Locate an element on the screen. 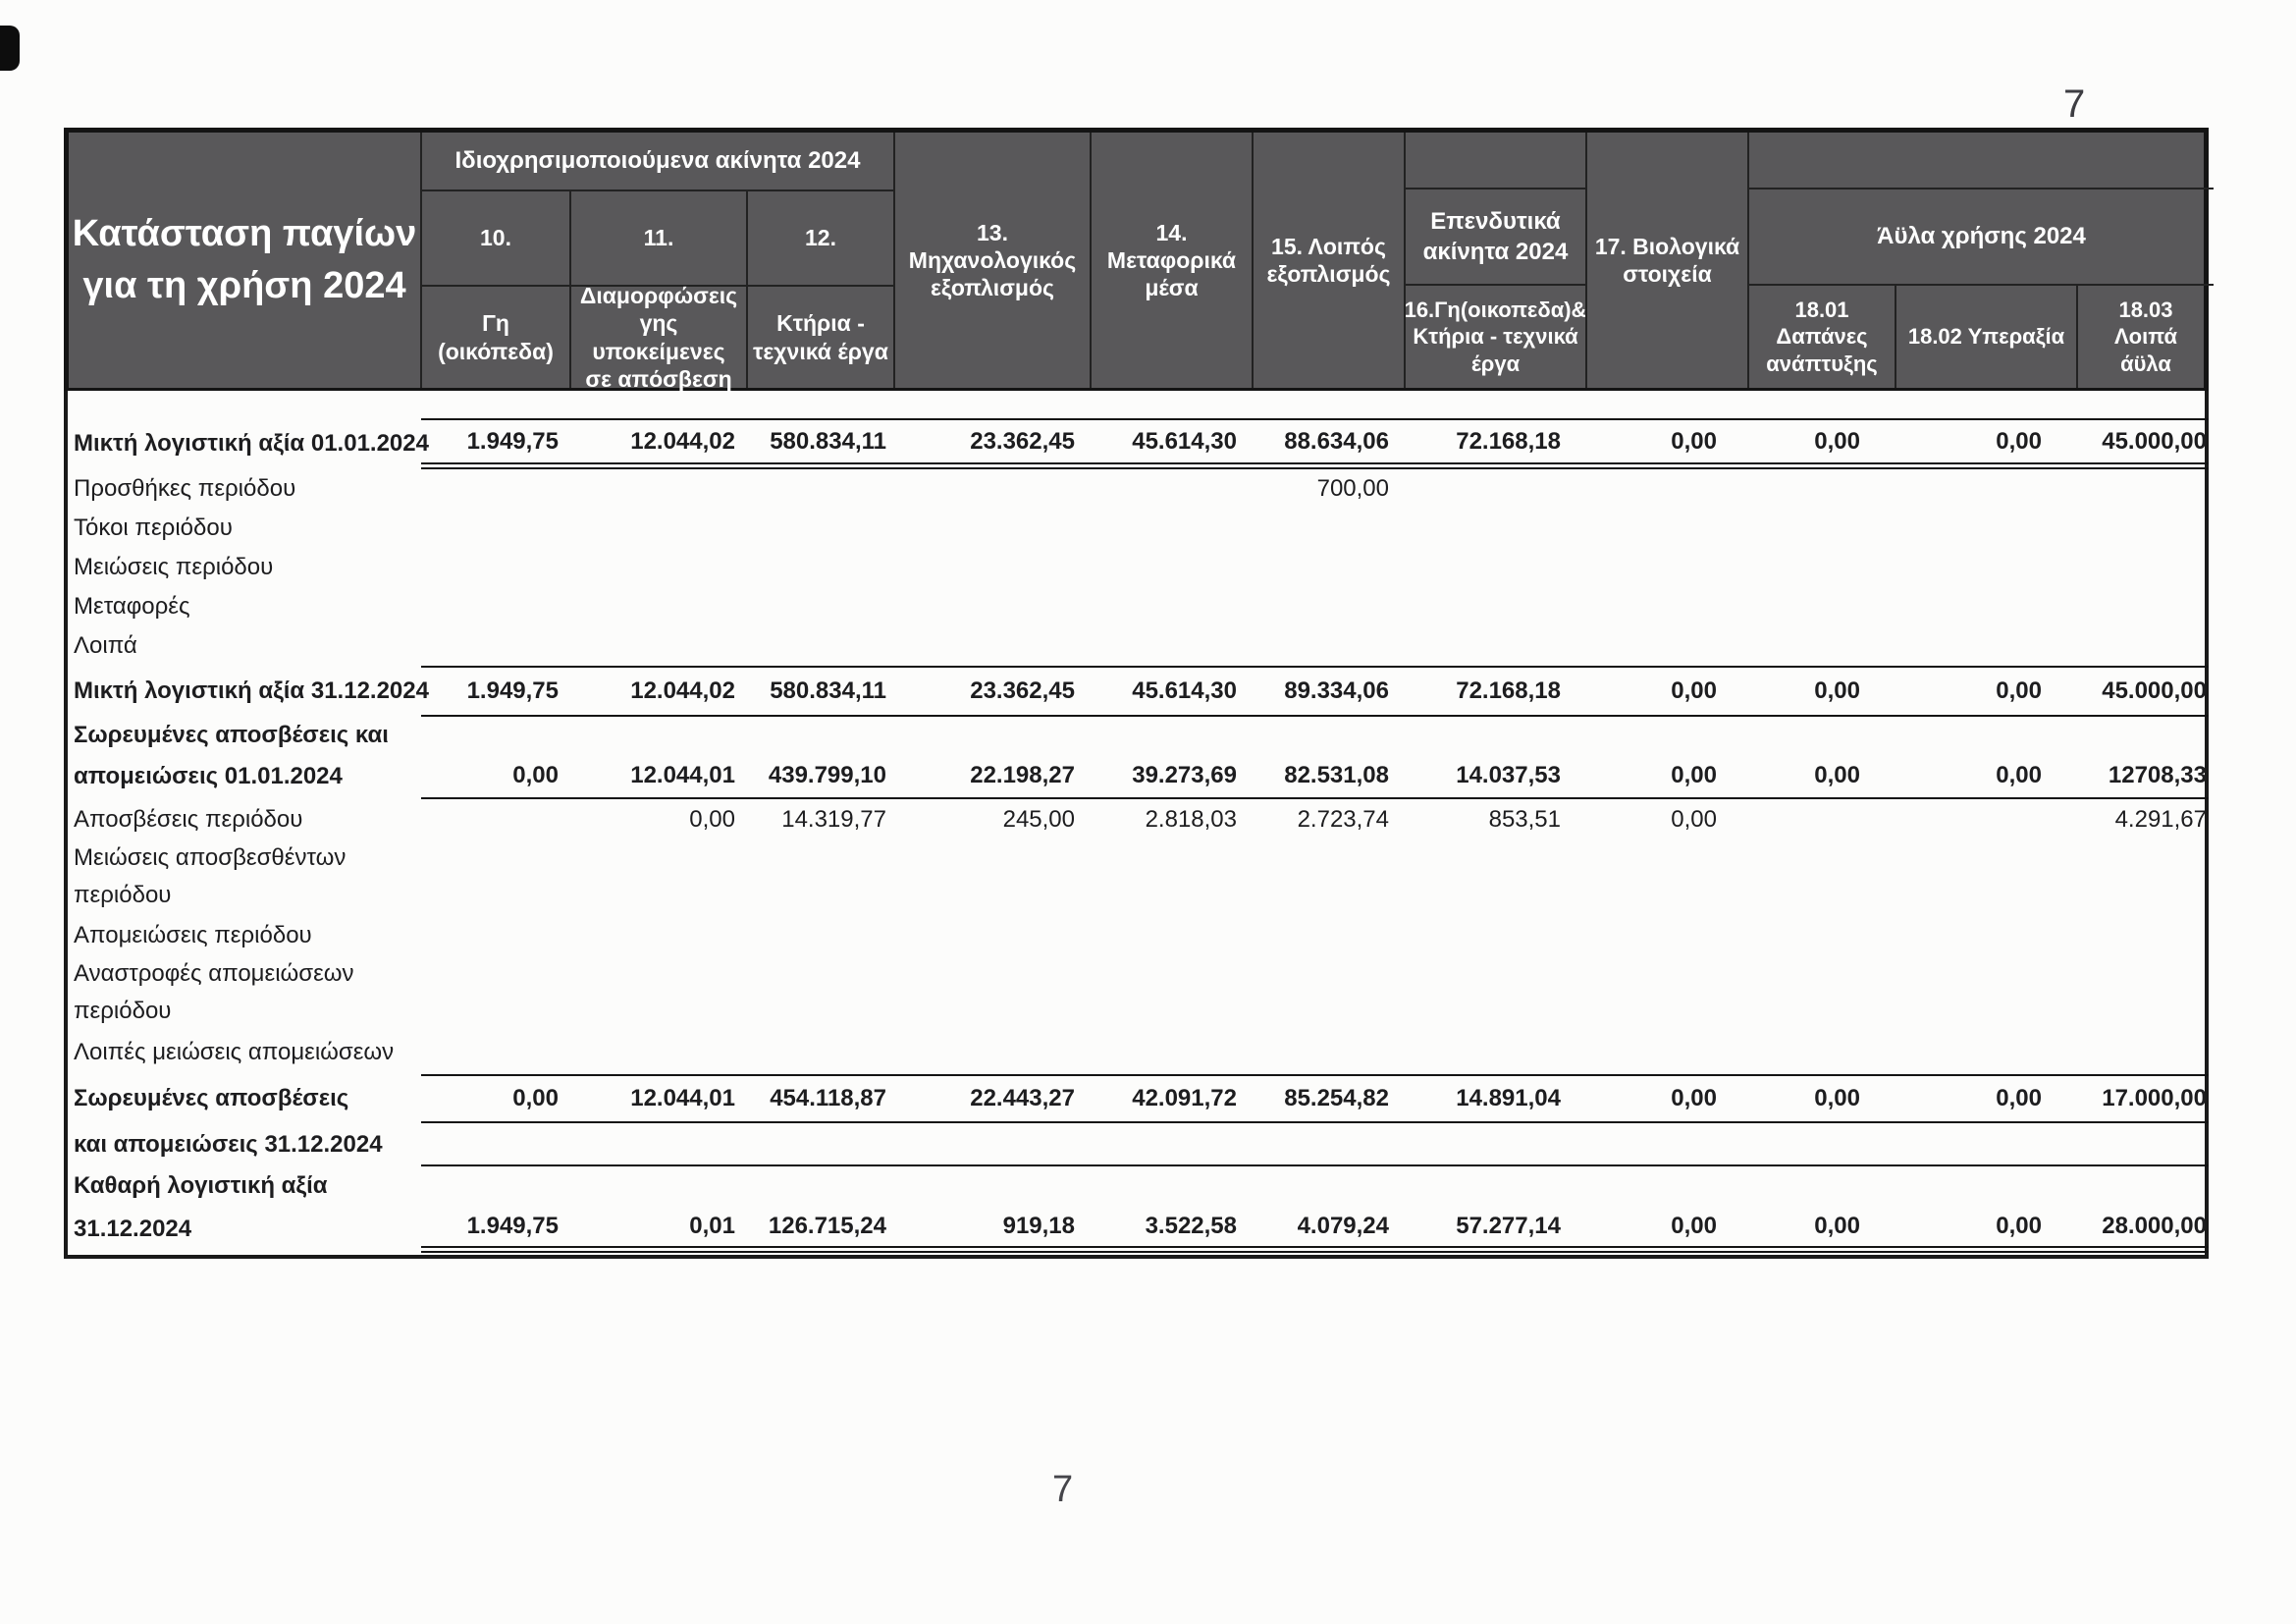 This screenshot has width=2296, height=1624. value-cell: 3.522,58 is located at coordinates (1191, 1225).